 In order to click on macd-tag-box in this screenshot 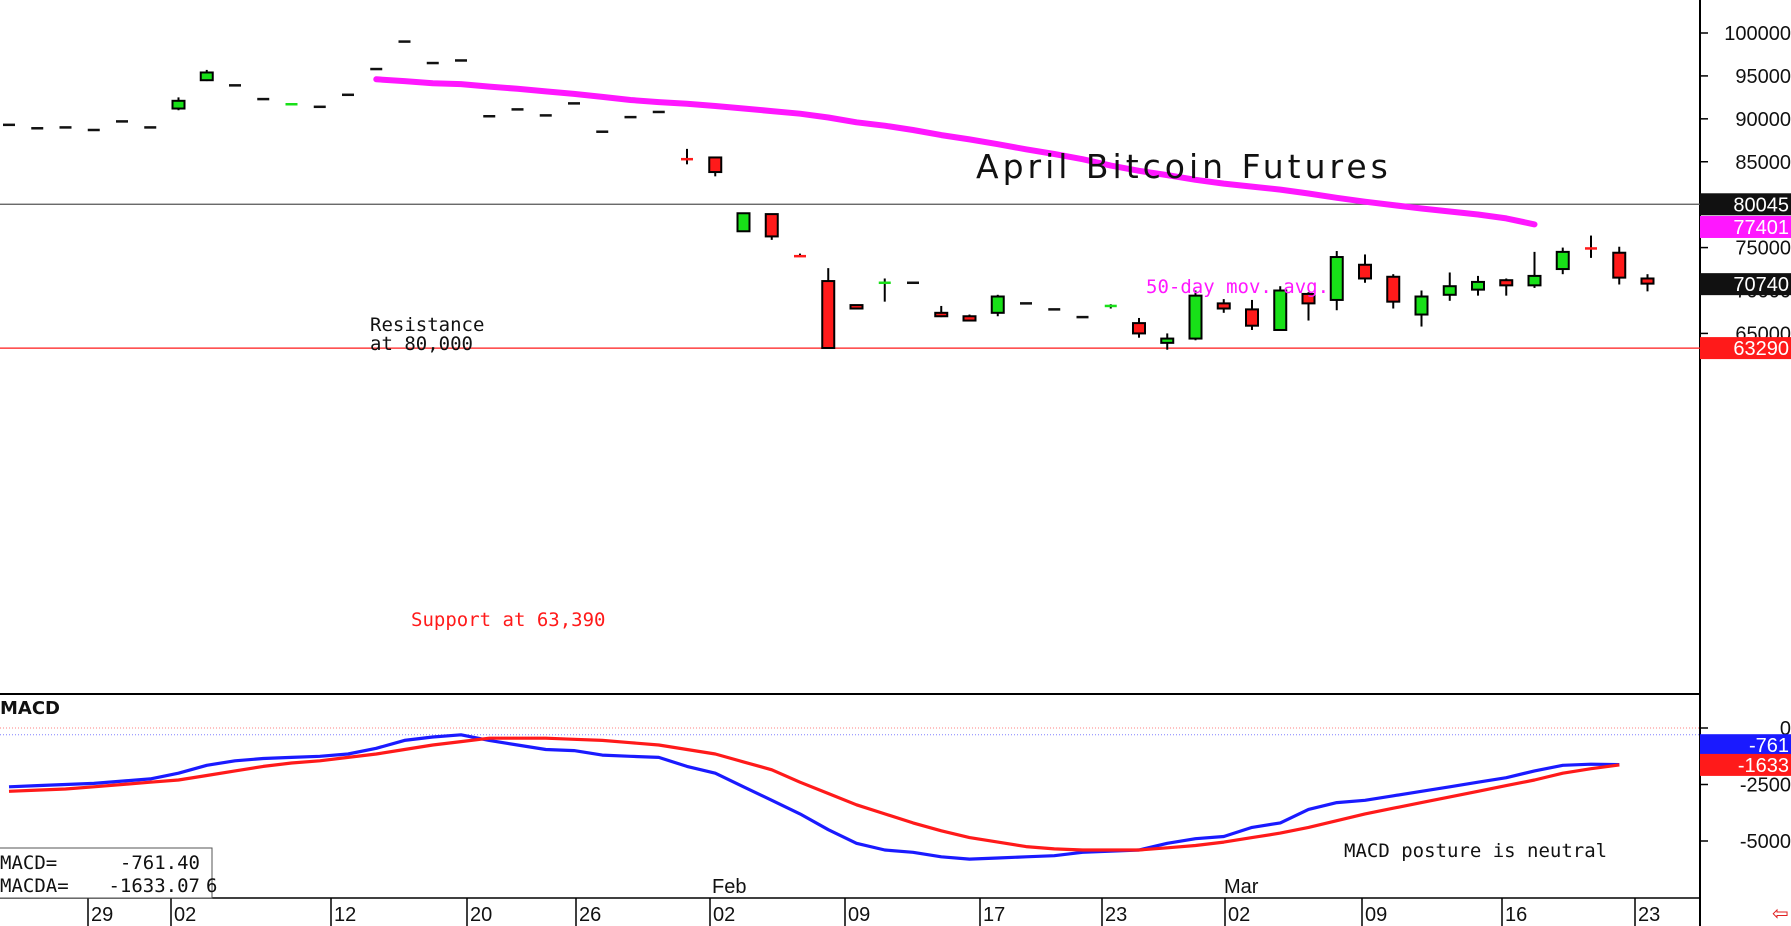, I will do `click(1745, 764)`.